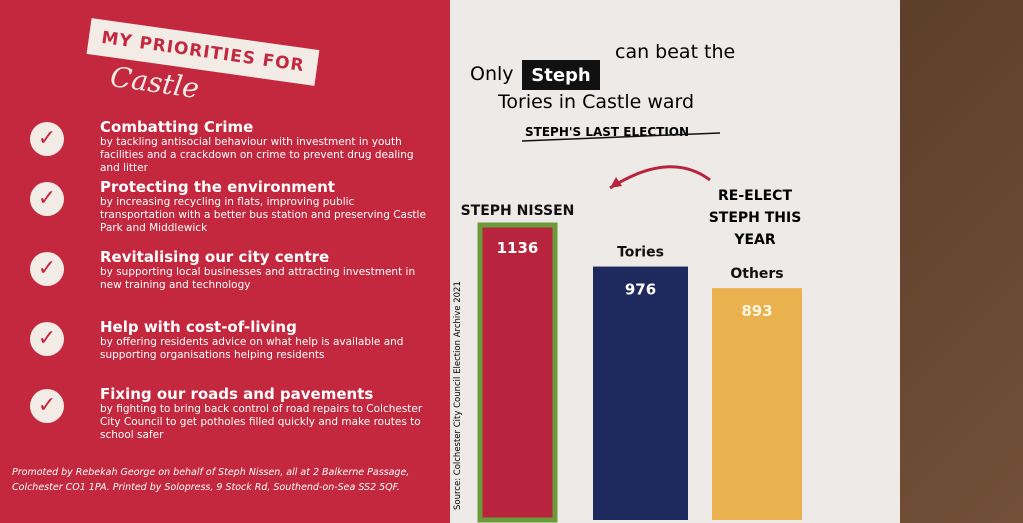 The width and height of the screenshot is (1023, 523). What do you see at coordinates (177, 127) in the screenshot?
I see `priority-title: Combatting Crime` at bounding box center [177, 127].